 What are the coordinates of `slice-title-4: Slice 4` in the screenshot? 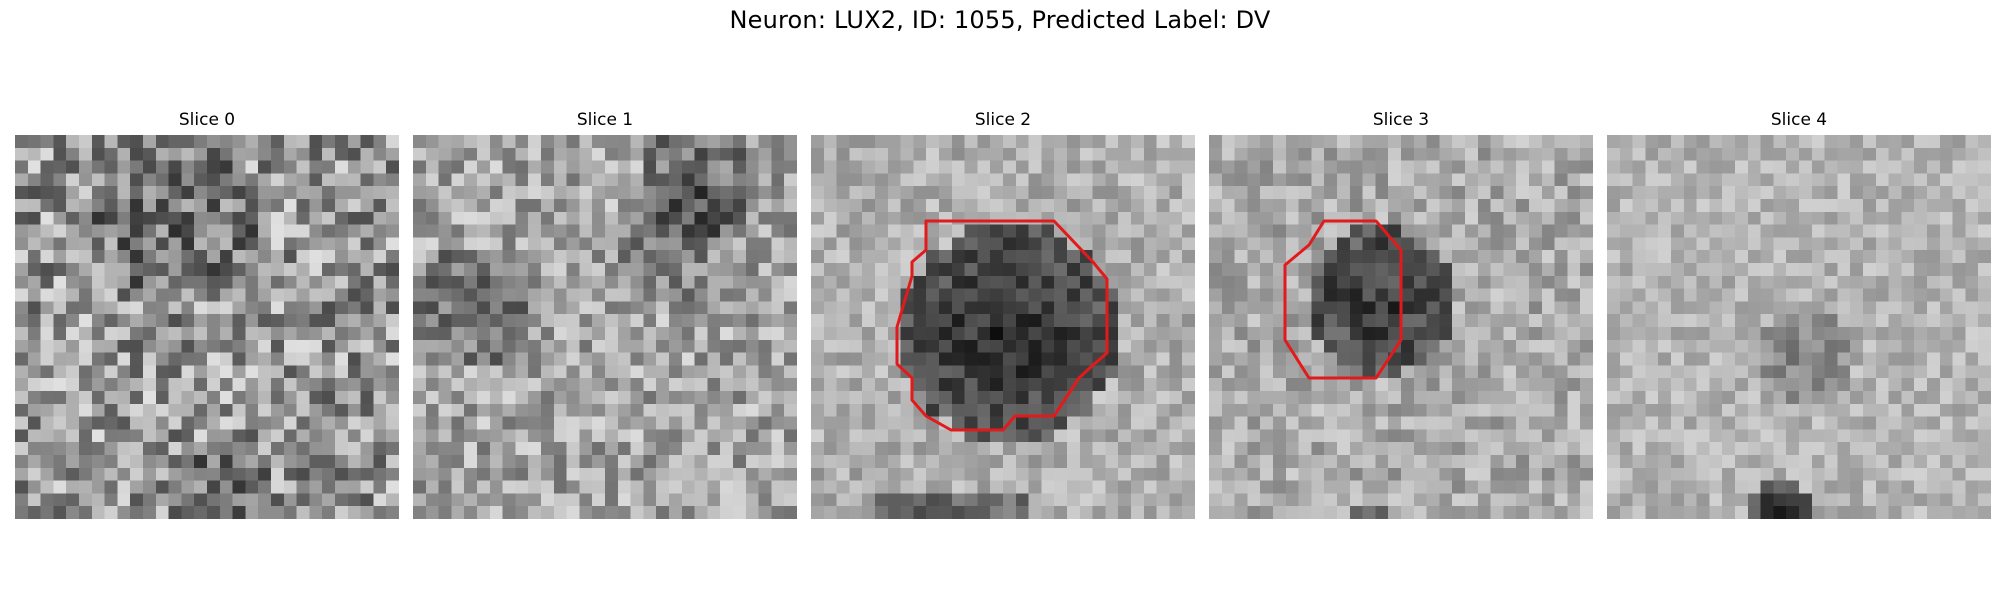 It's located at (1799, 120).